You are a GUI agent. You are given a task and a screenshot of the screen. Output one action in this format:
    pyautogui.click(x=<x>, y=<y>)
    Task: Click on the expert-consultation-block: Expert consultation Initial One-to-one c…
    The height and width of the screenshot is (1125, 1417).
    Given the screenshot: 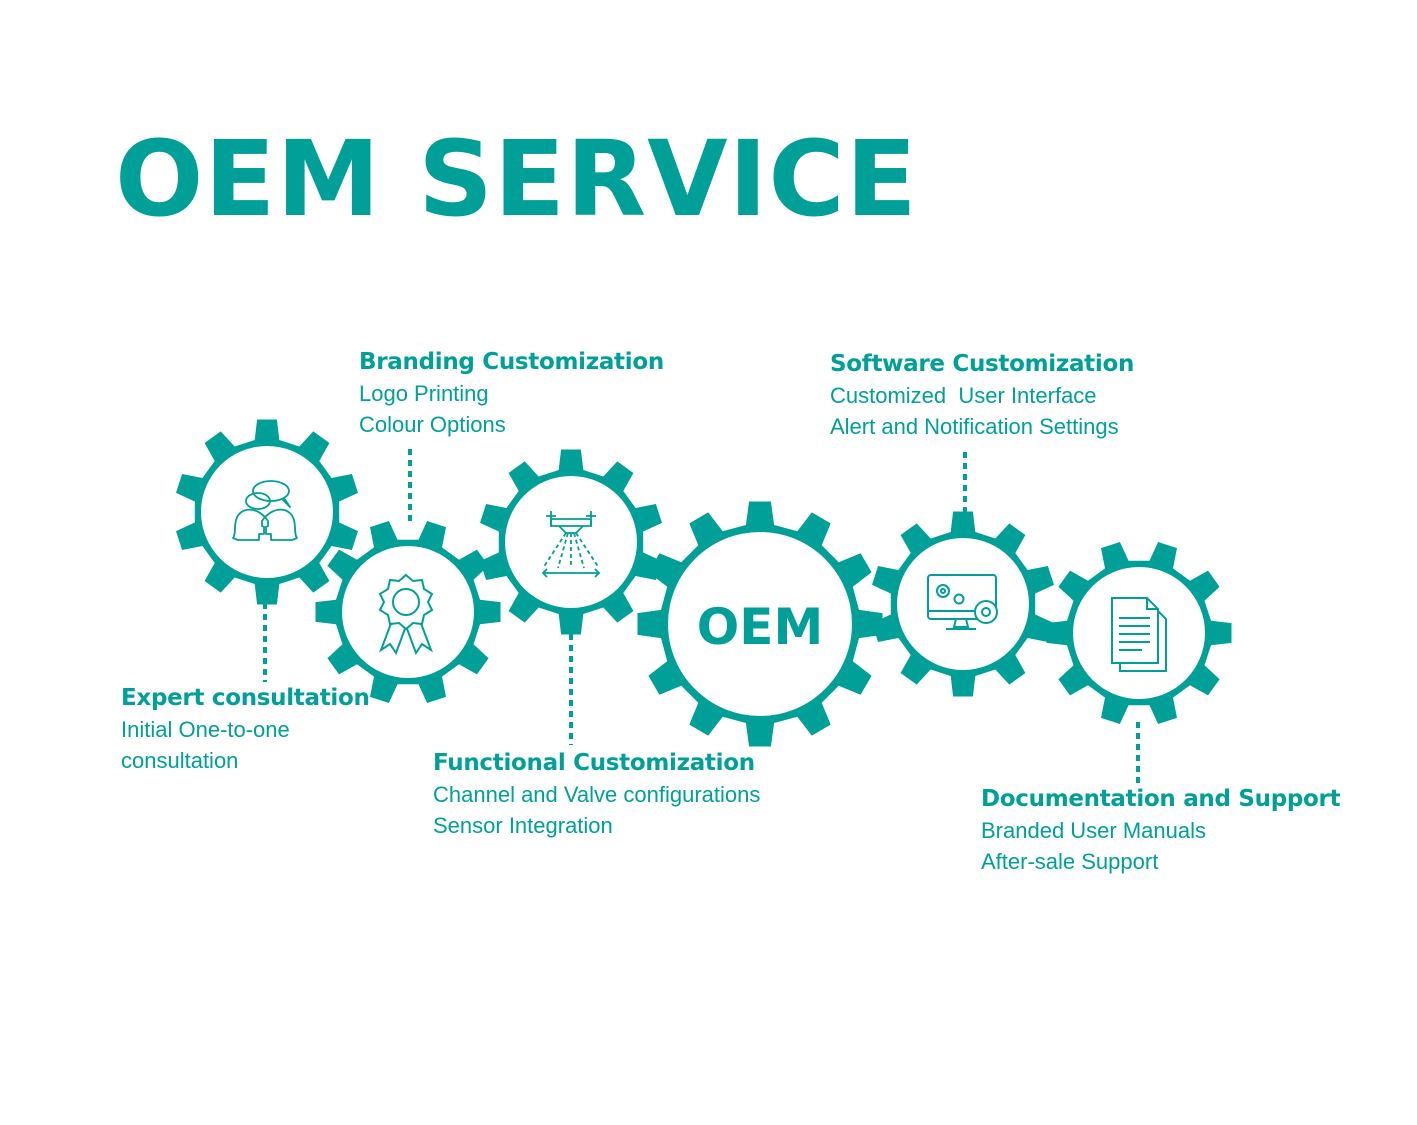 What is the action you would take?
    pyautogui.click(x=245, y=729)
    